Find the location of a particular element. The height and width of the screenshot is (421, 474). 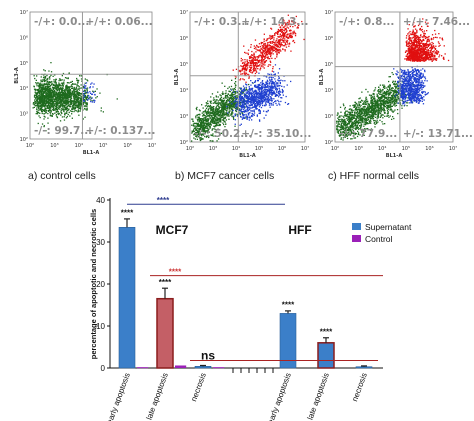

y-tick-label: 30 is located at coordinates (100, 242).